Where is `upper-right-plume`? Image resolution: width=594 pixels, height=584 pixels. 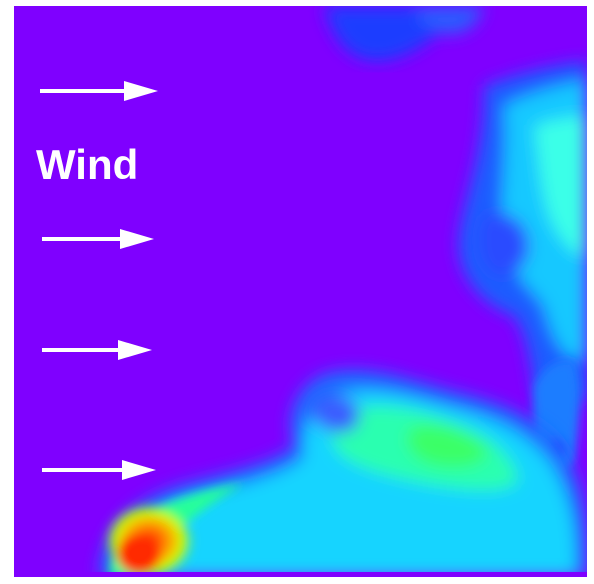
upper-right-plume is located at coordinates (522, 243).